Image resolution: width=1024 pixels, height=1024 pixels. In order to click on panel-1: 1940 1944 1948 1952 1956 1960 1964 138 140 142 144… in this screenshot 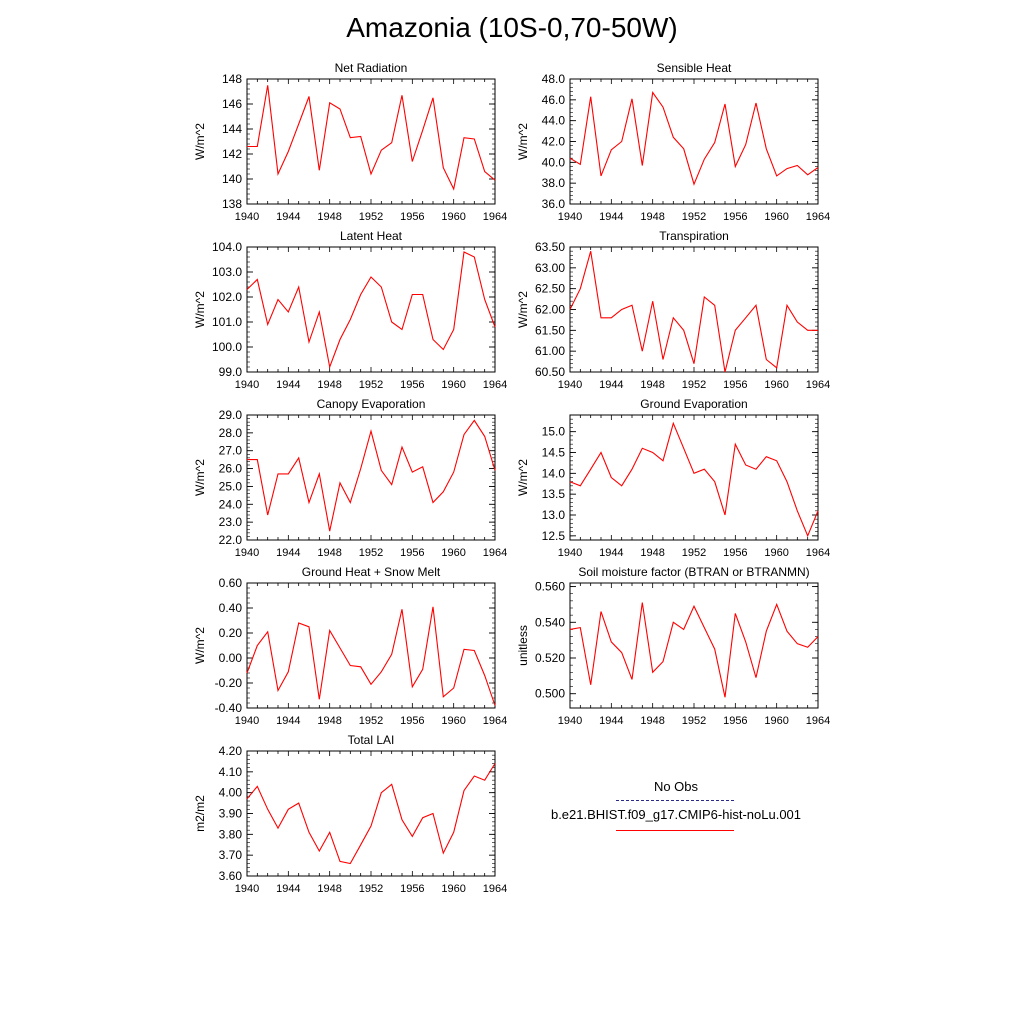, I will do `click(350, 142)`.